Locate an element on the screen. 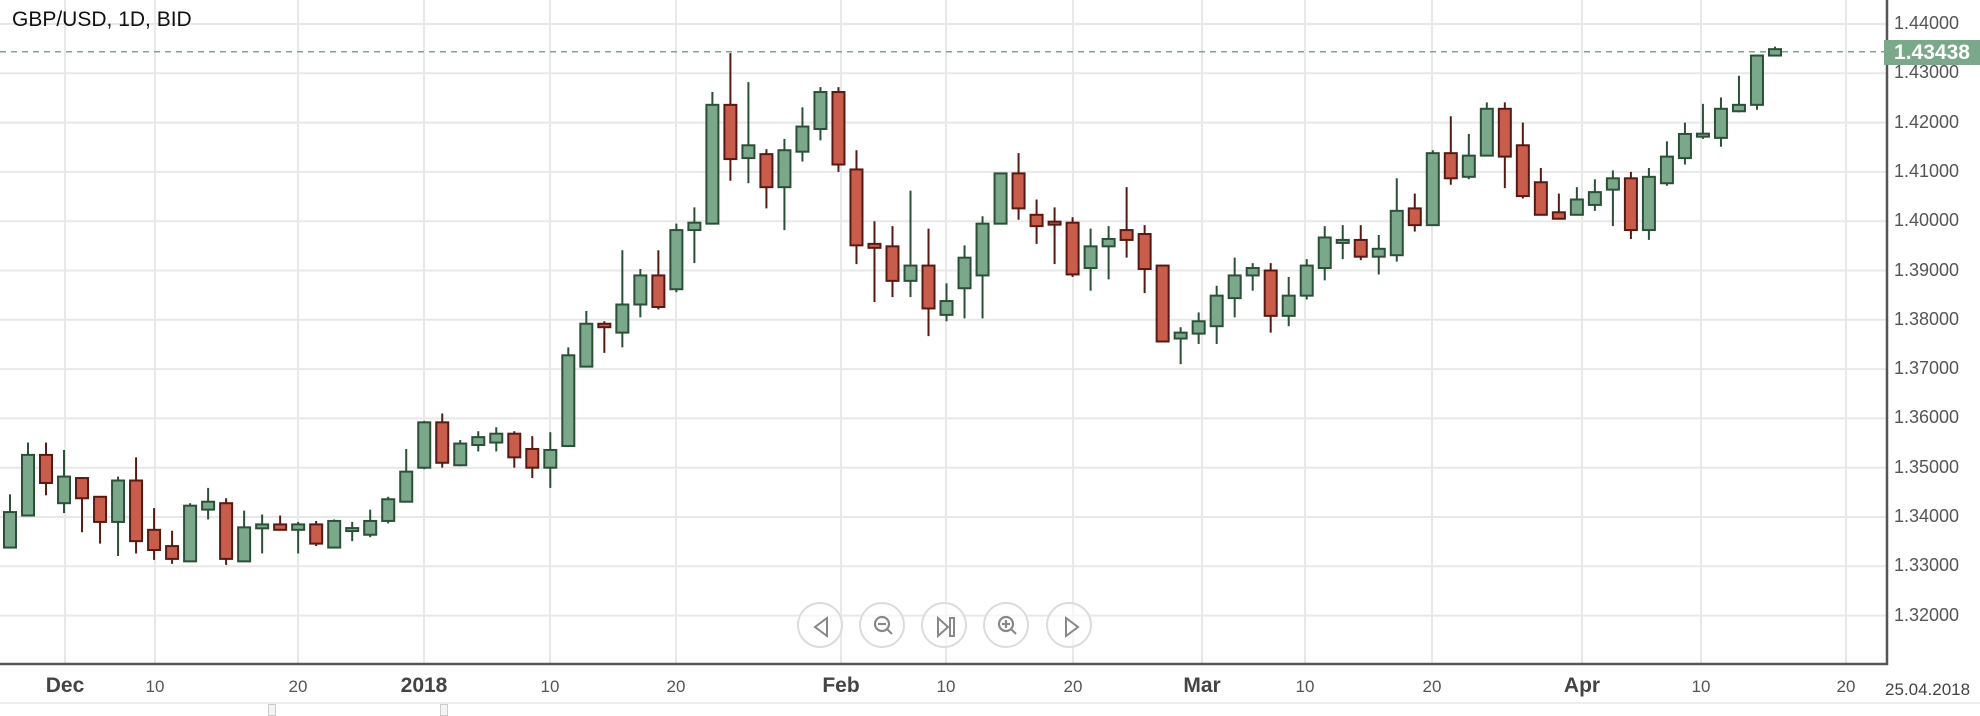 This screenshot has height=716, width=1980. zoom-out-button is located at coordinates (882, 625).